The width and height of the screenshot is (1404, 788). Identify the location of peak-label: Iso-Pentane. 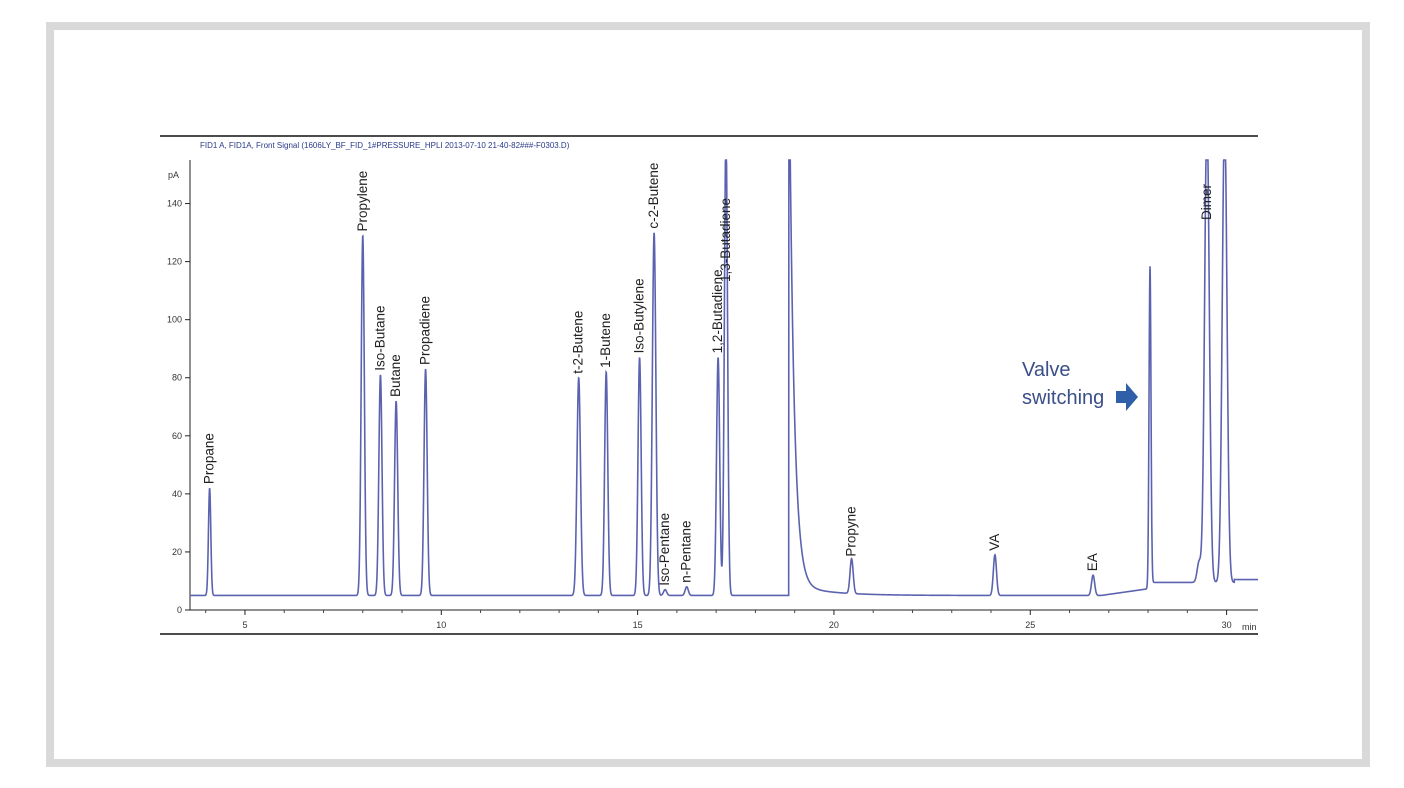
(664, 549).